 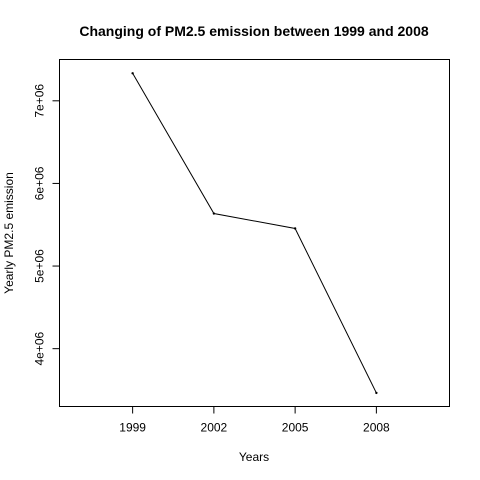 What do you see at coordinates (214, 428) in the screenshot?
I see `x-tick-label: 2002` at bounding box center [214, 428].